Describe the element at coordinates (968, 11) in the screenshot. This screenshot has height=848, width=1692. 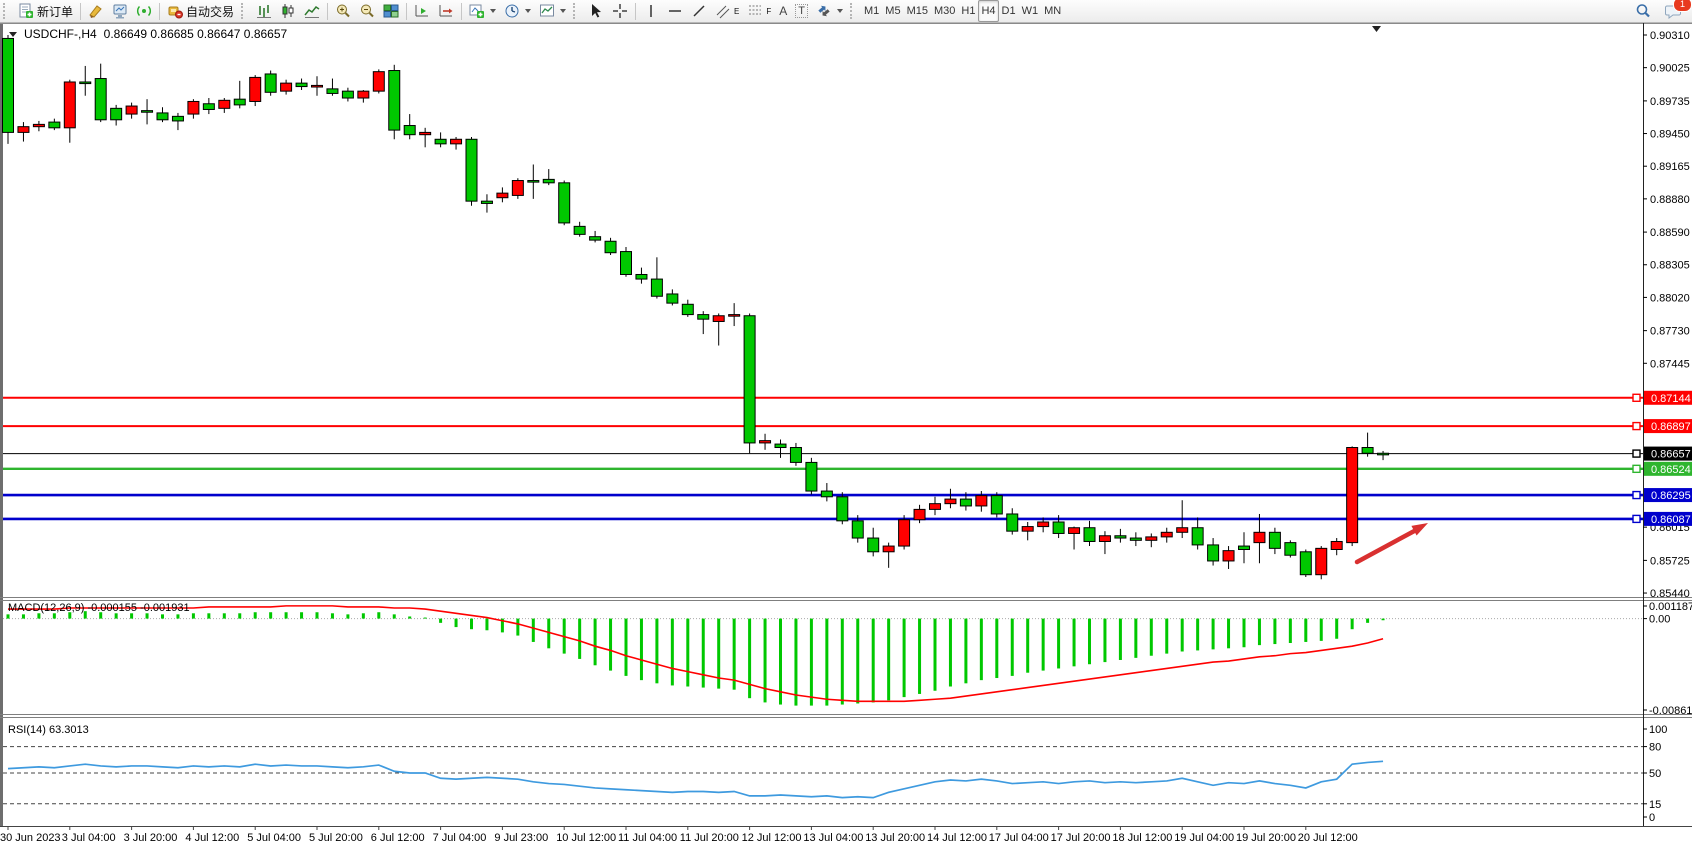
I see `timeframe-H1: H1` at that location.